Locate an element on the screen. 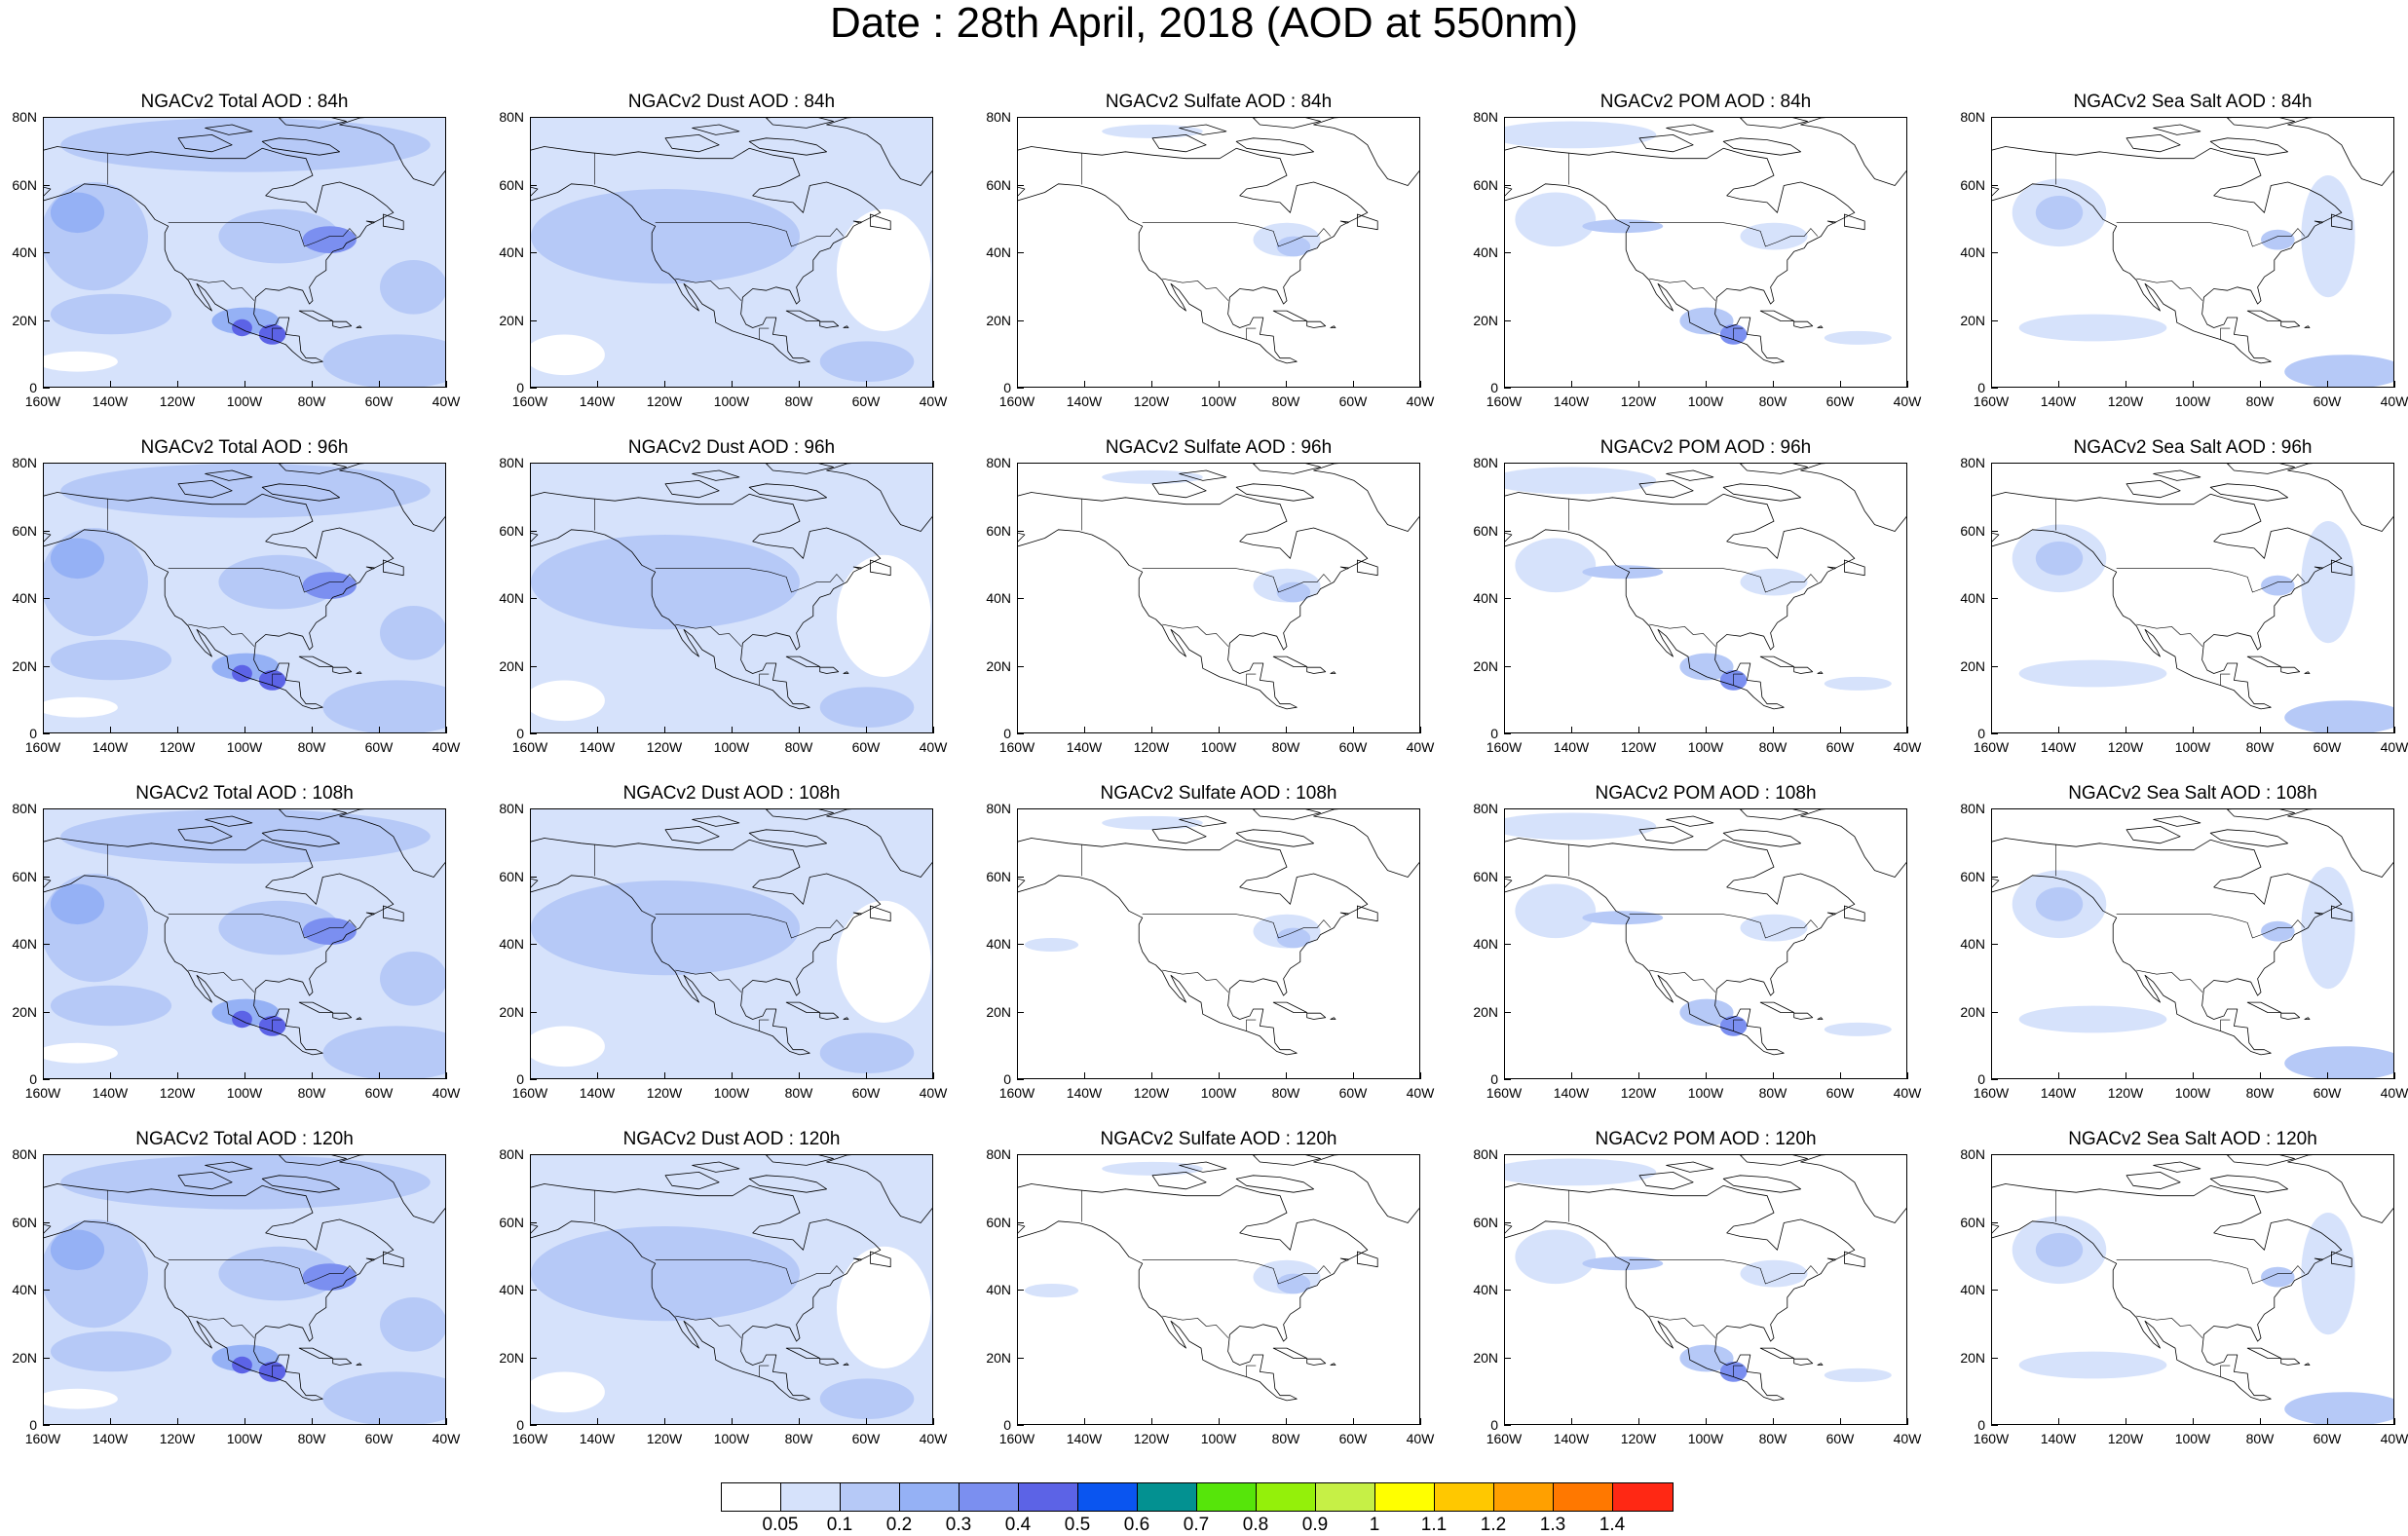 The width and height of the screenshot is (2408, 1536). colorbar-label: 0.8 is located at coordinates (1255, 1525).